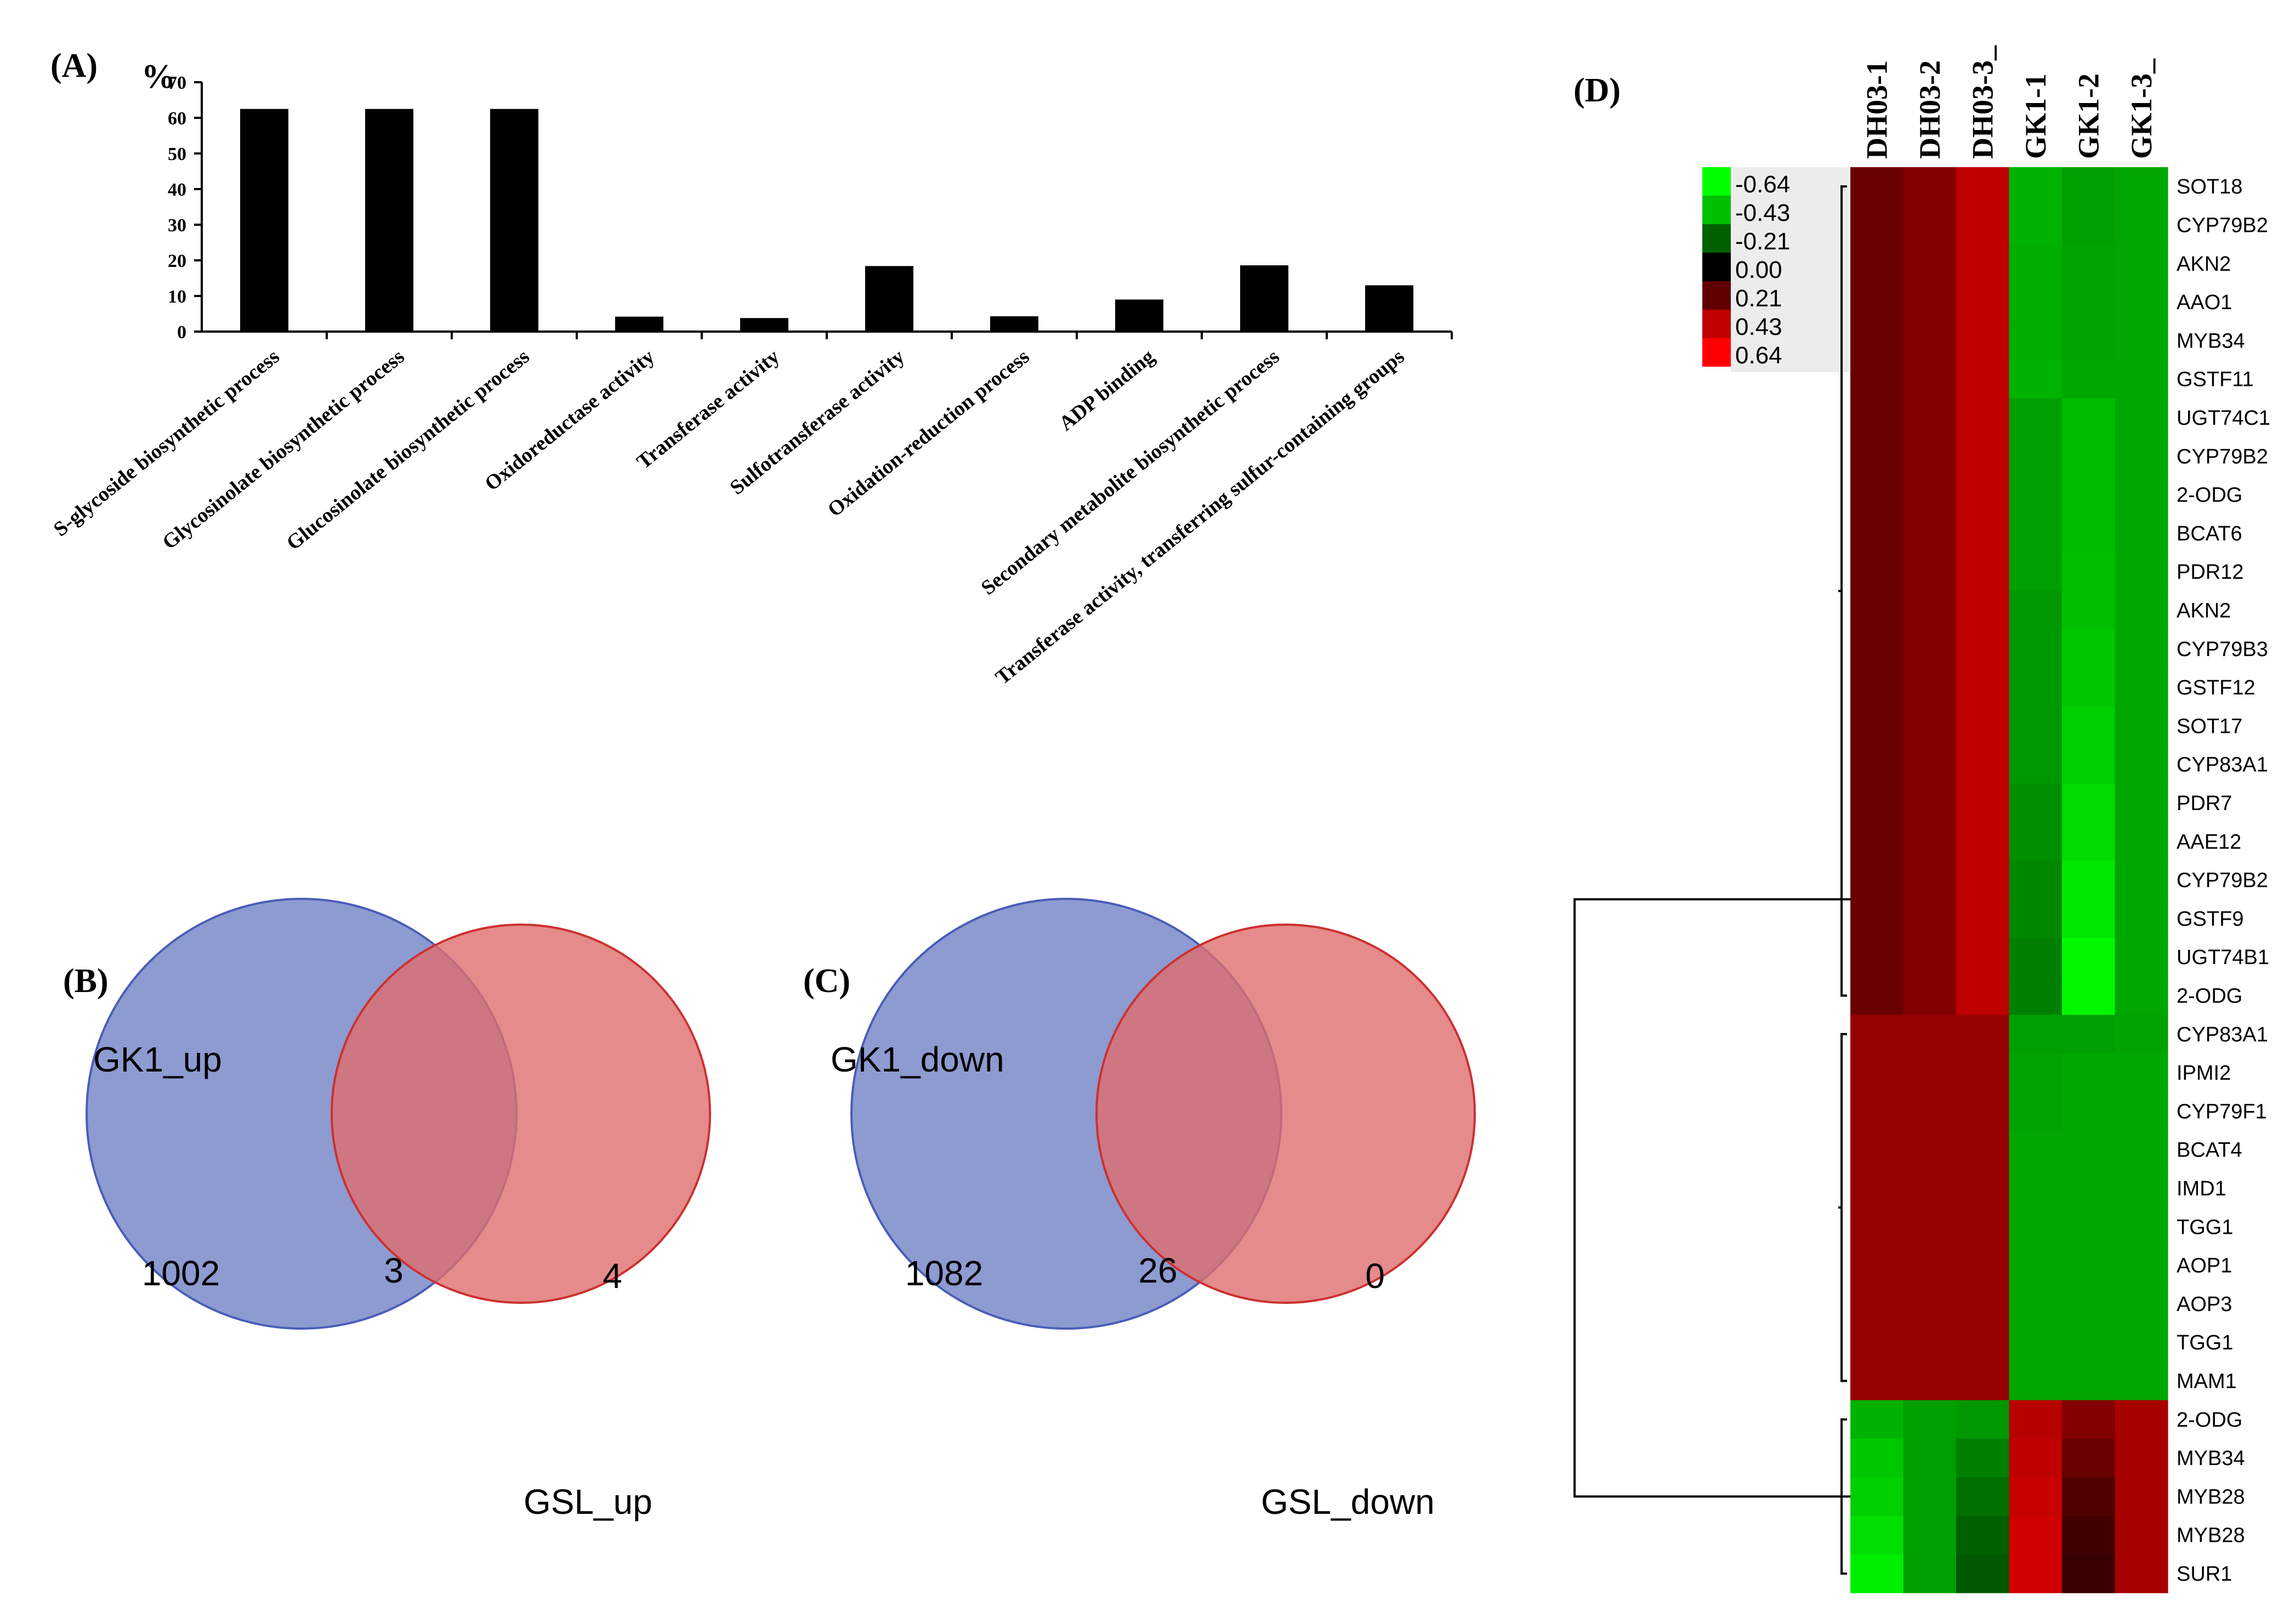 This screenshot has width=2284, height=1624. What do you see at coordinates (1758, 270) in the screenshot?
I see `legend-label: 0.00` at bounding box center [1758, 270].